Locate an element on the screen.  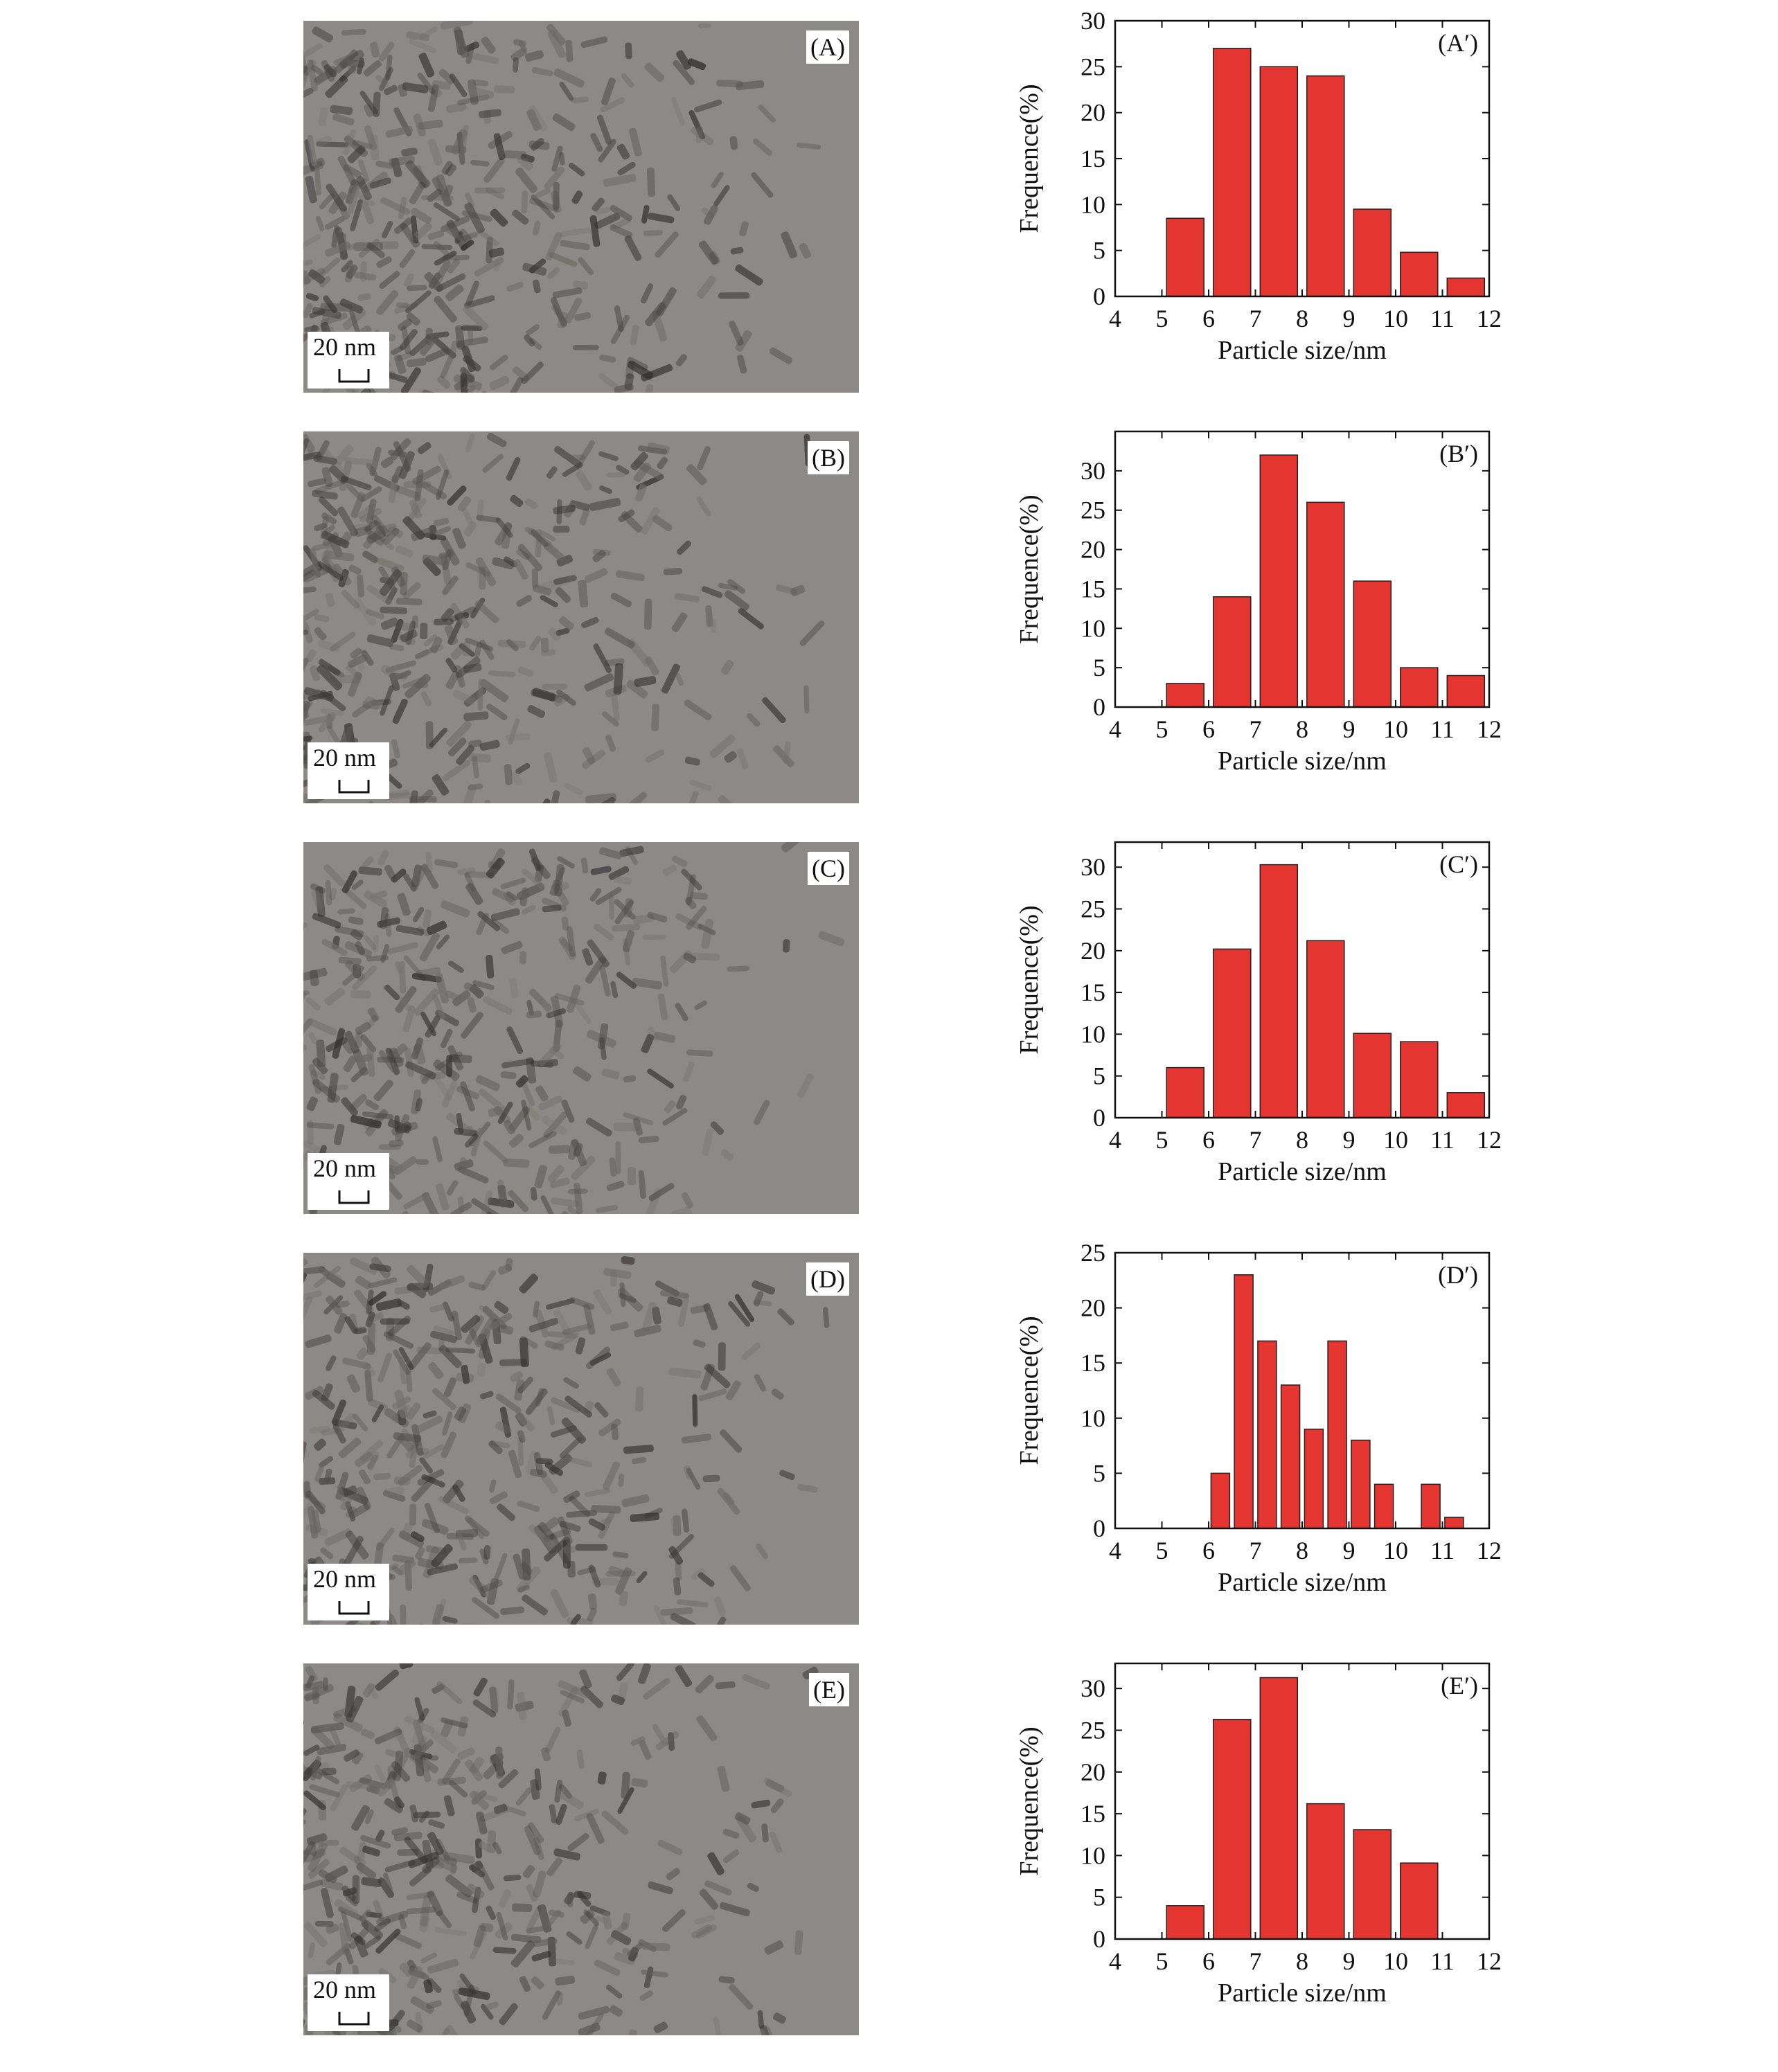
tem-image-c: (C) 20 nm is located at coordinates (581, 1028).